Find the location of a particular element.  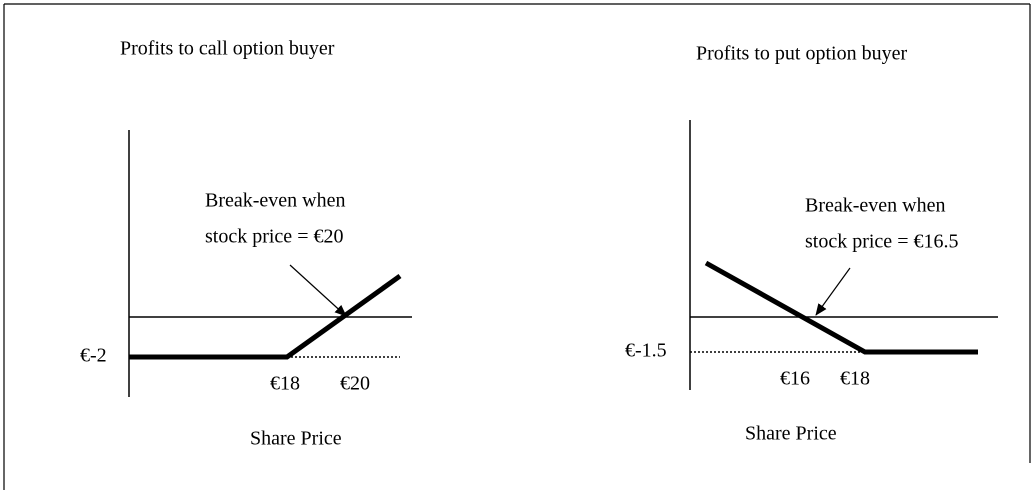

annotation: stock price = €20 is located at coordinates (274, 237).